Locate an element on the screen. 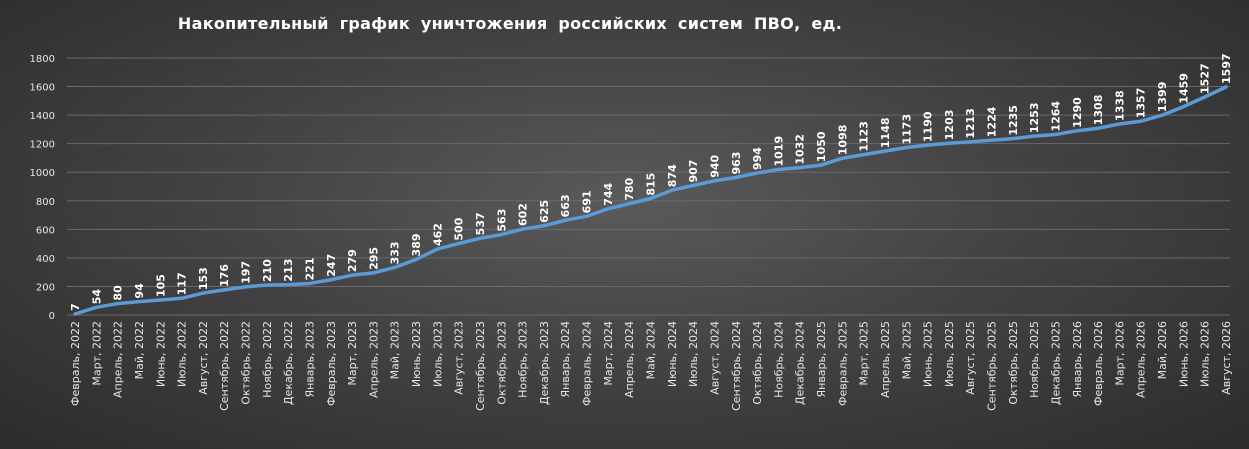 The image size is (1249, 449). data-label: 333 is located at coordinates (395, 252).